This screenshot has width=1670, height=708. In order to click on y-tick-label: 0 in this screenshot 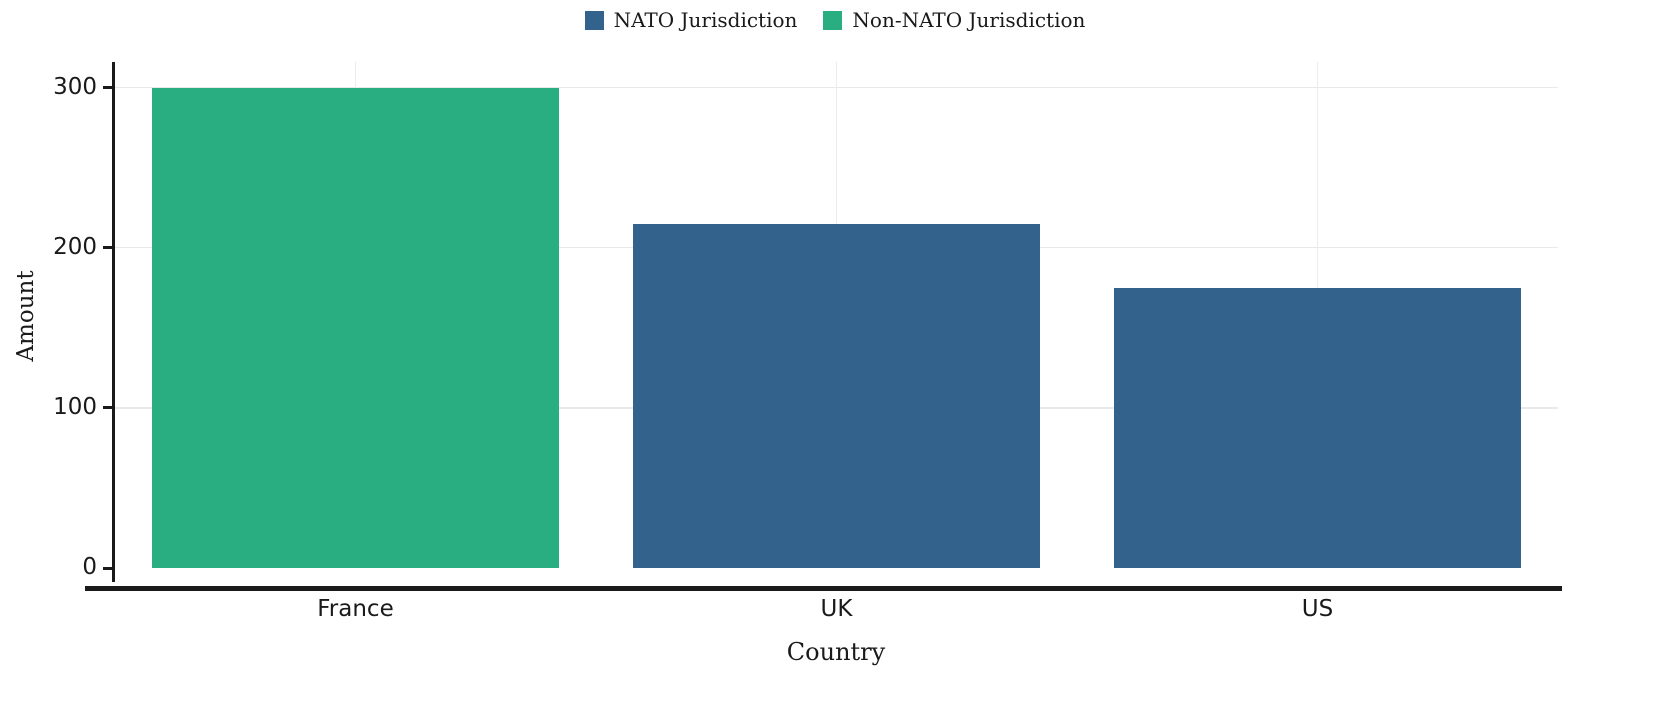, I will do `click(89, 567)`.